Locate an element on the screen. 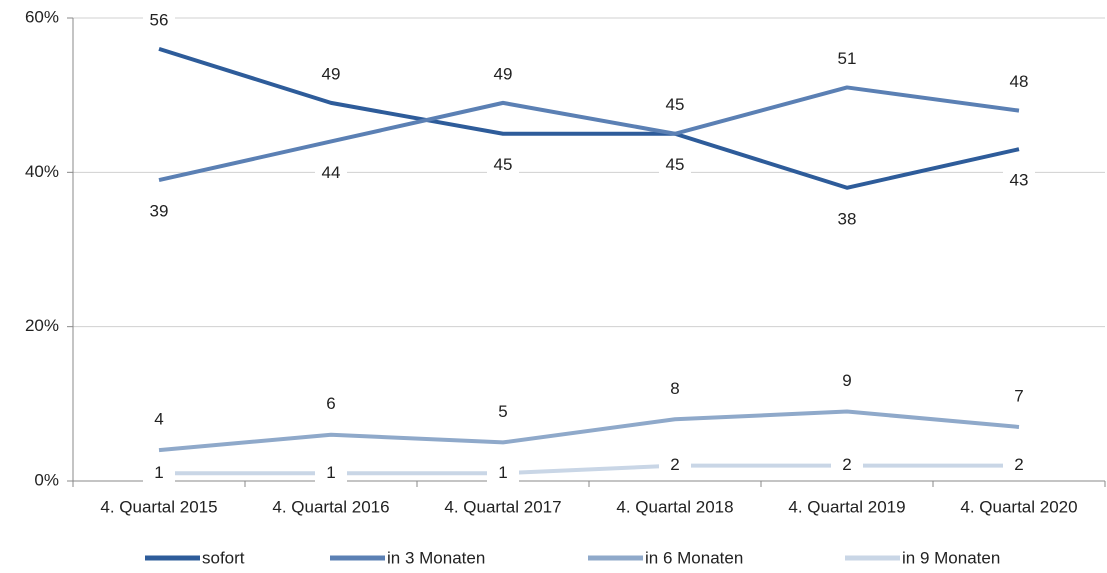 This screenshot has height=573, width=1107. data-label: 44 is located at coordinates (331, 172).